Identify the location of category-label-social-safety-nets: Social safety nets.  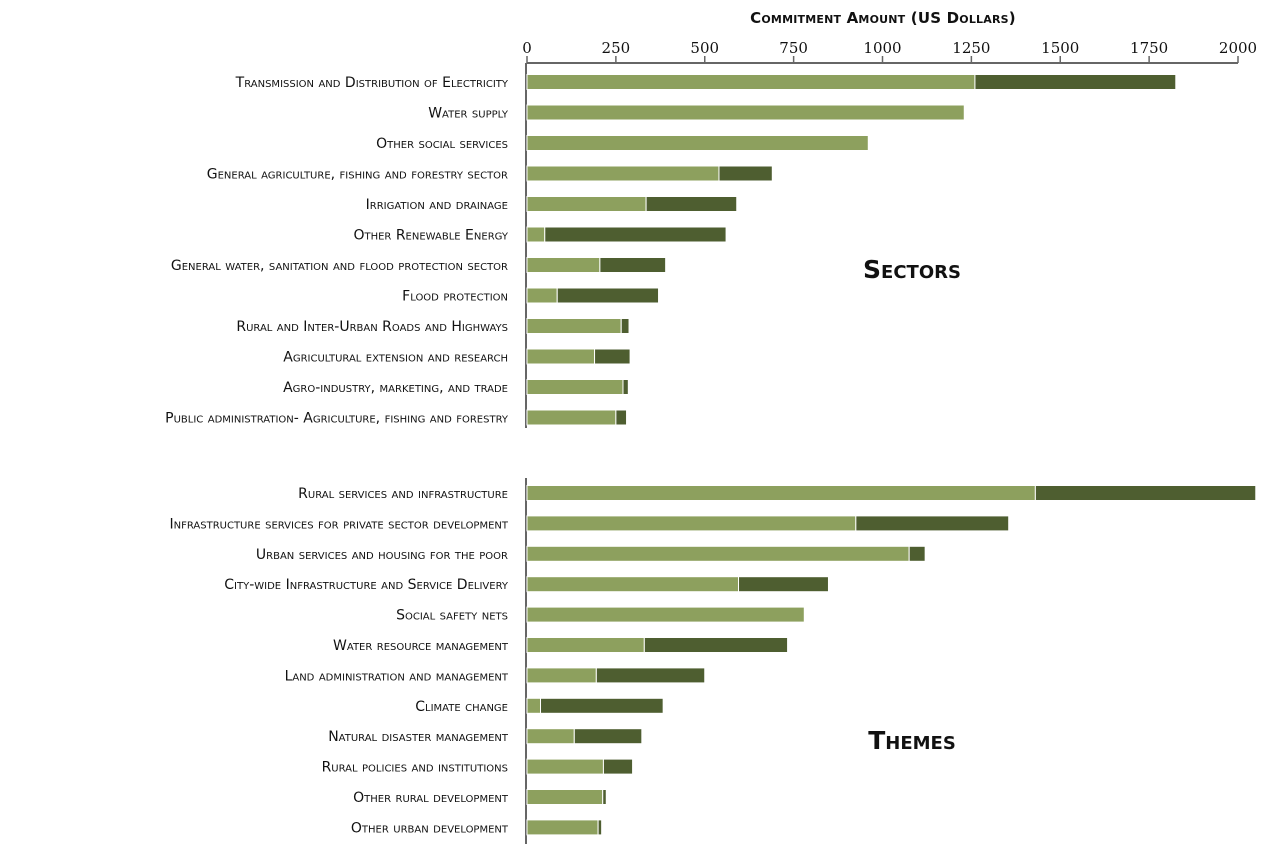
(452, 616).